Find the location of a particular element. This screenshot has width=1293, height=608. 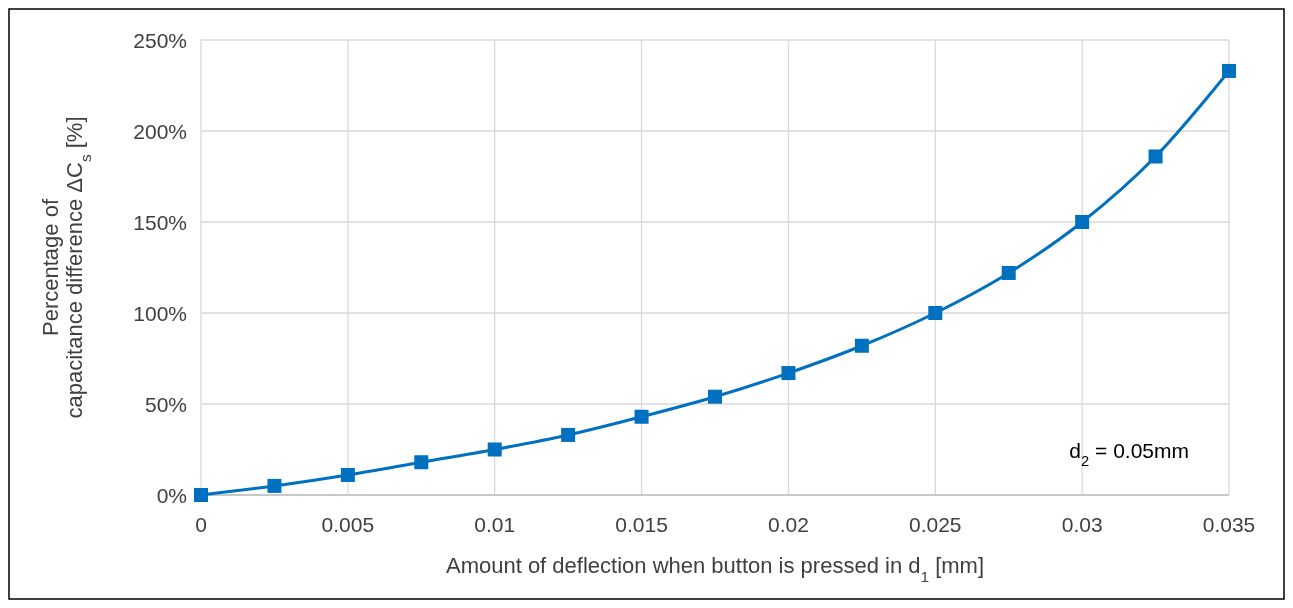

x-tick-label: 0.025 is located at coordinates (935, 524).